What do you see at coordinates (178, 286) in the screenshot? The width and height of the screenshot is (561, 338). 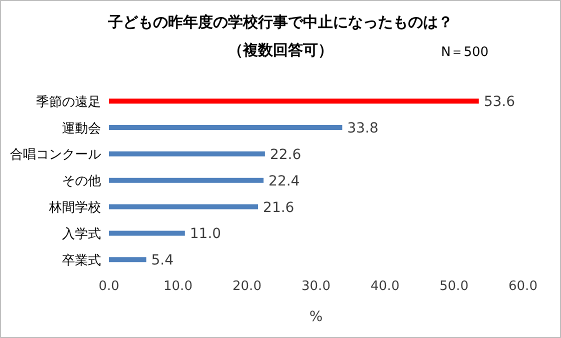 I see `x-tick-label: 10.0` at bounding box center [178, 286].